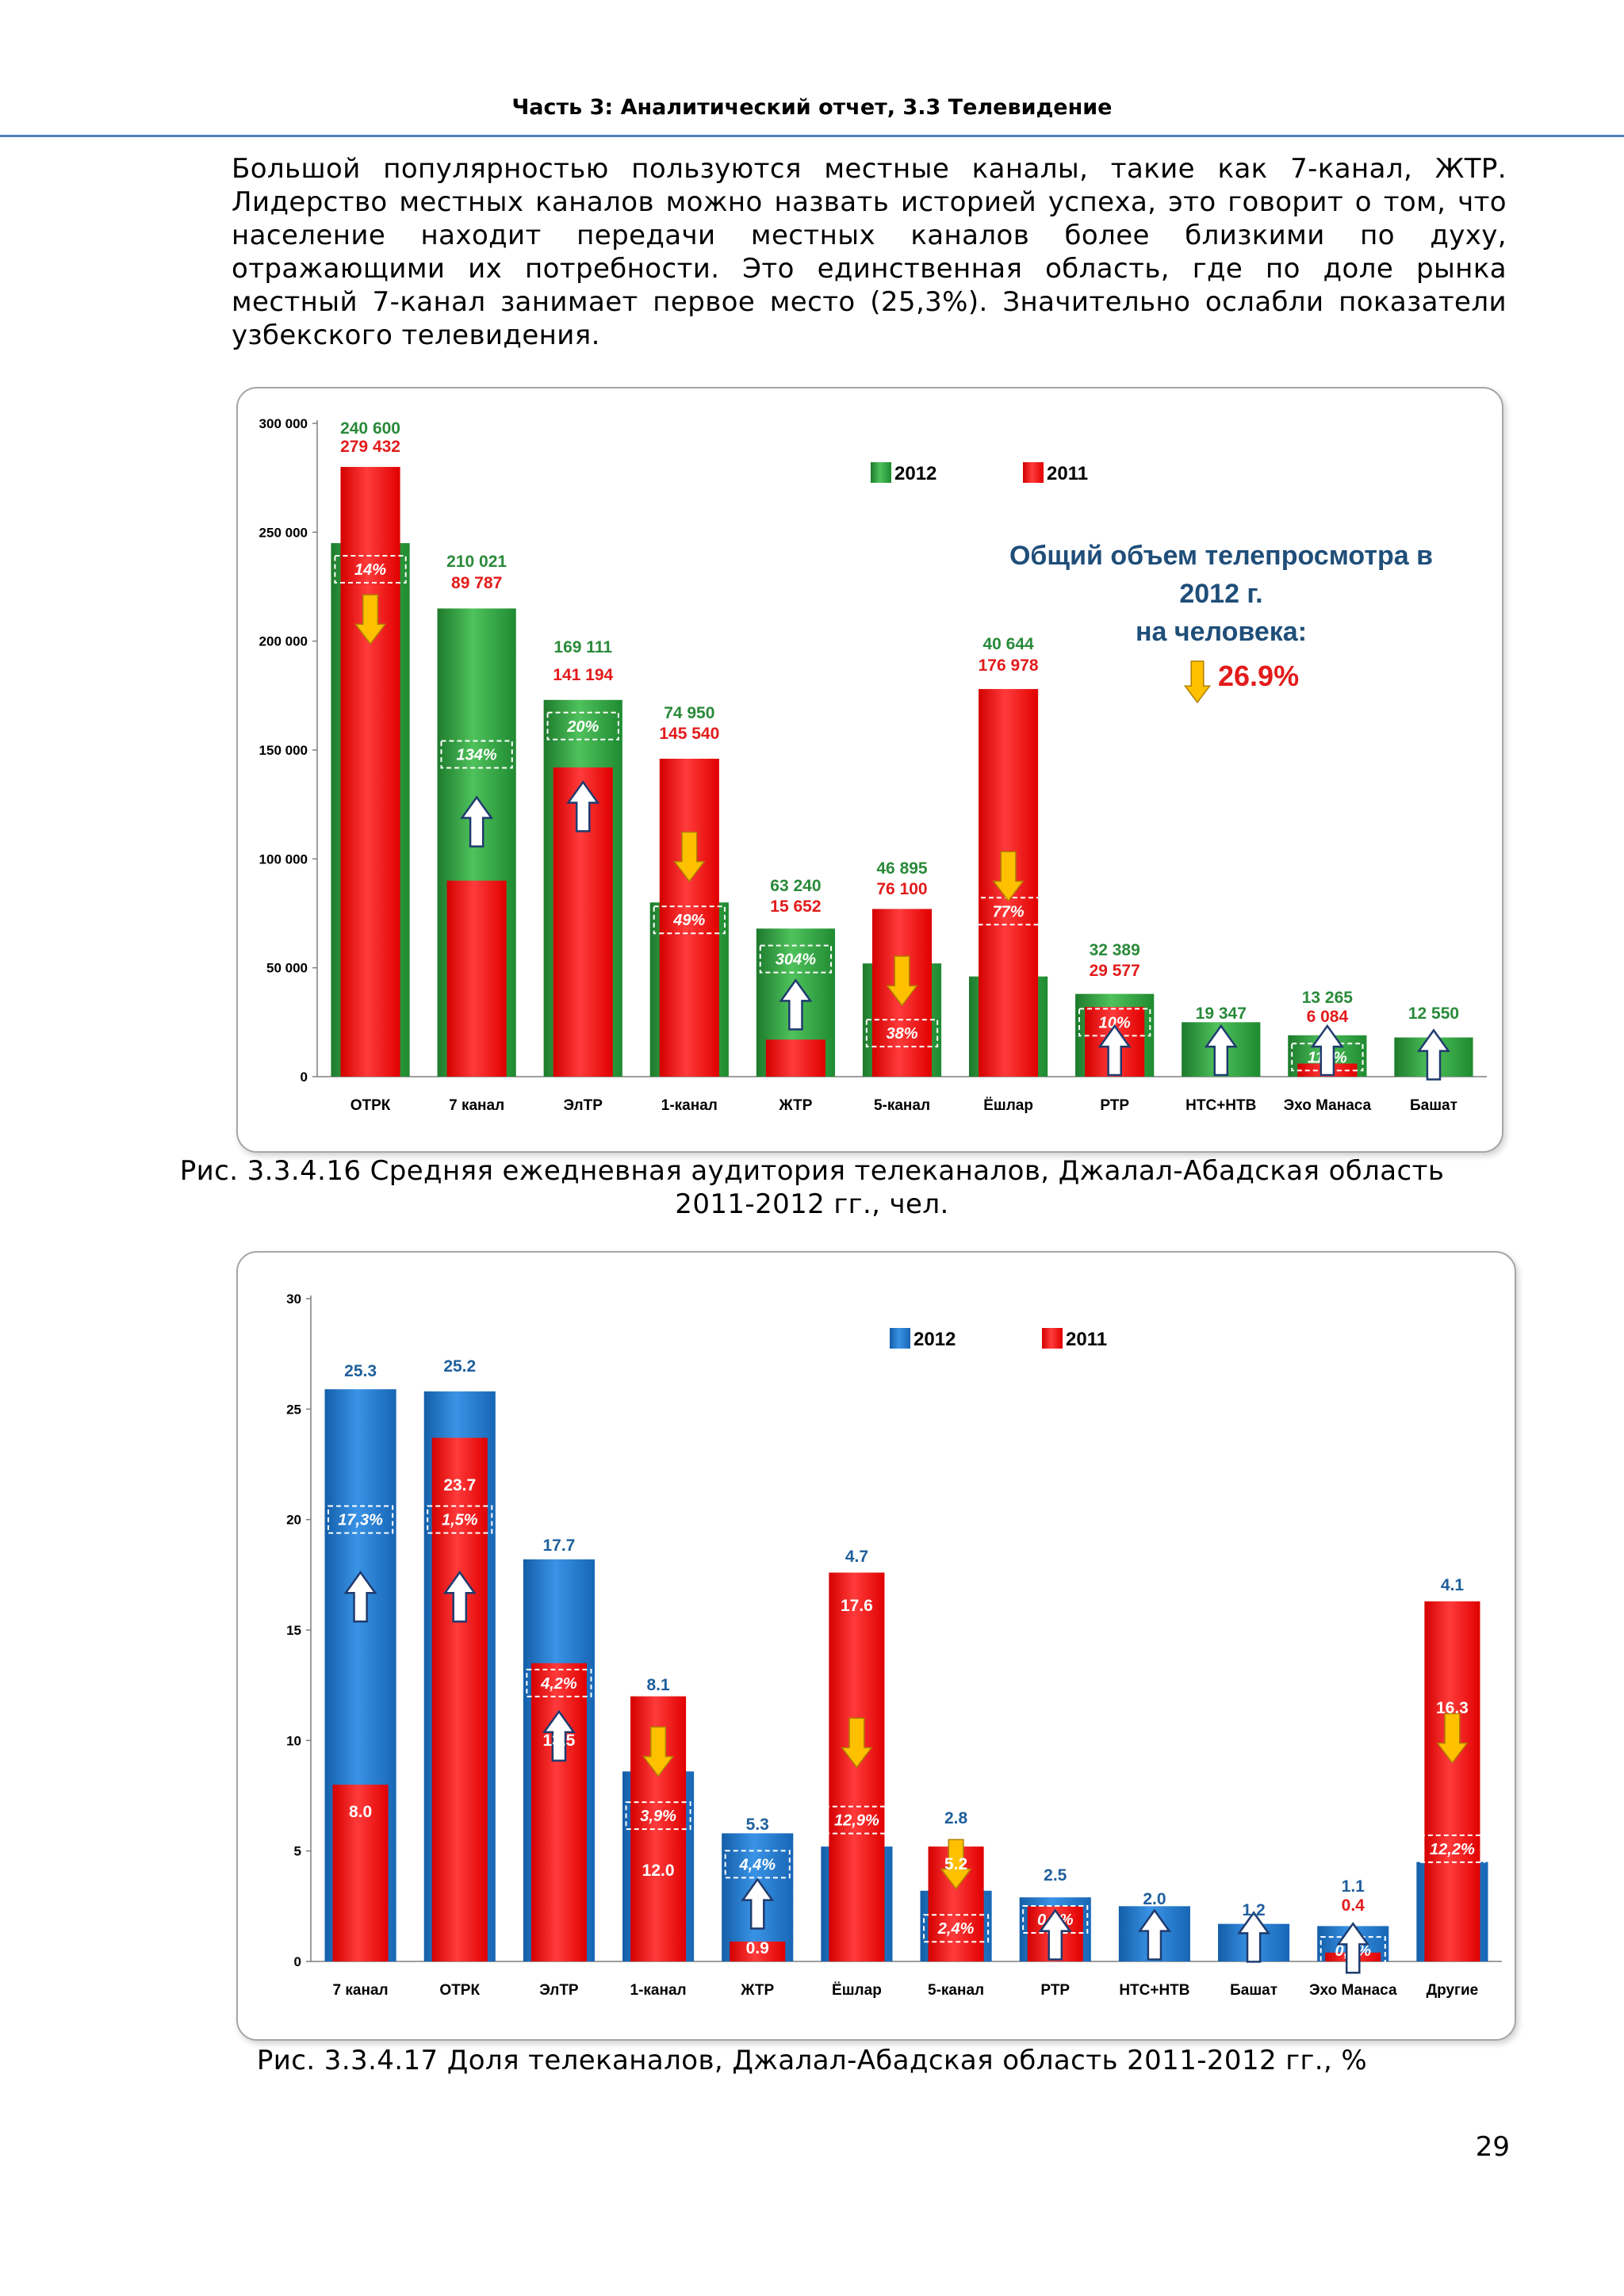  I want to click on change-label: 3,9%, so click(658, 1817).